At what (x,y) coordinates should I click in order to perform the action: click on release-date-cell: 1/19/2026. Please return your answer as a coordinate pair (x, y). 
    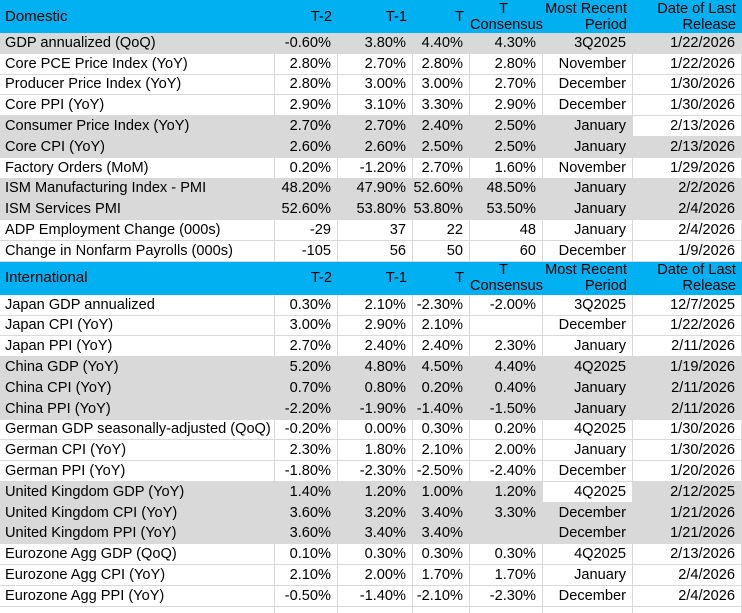
    Looking at the image, I should click on (687, 367).